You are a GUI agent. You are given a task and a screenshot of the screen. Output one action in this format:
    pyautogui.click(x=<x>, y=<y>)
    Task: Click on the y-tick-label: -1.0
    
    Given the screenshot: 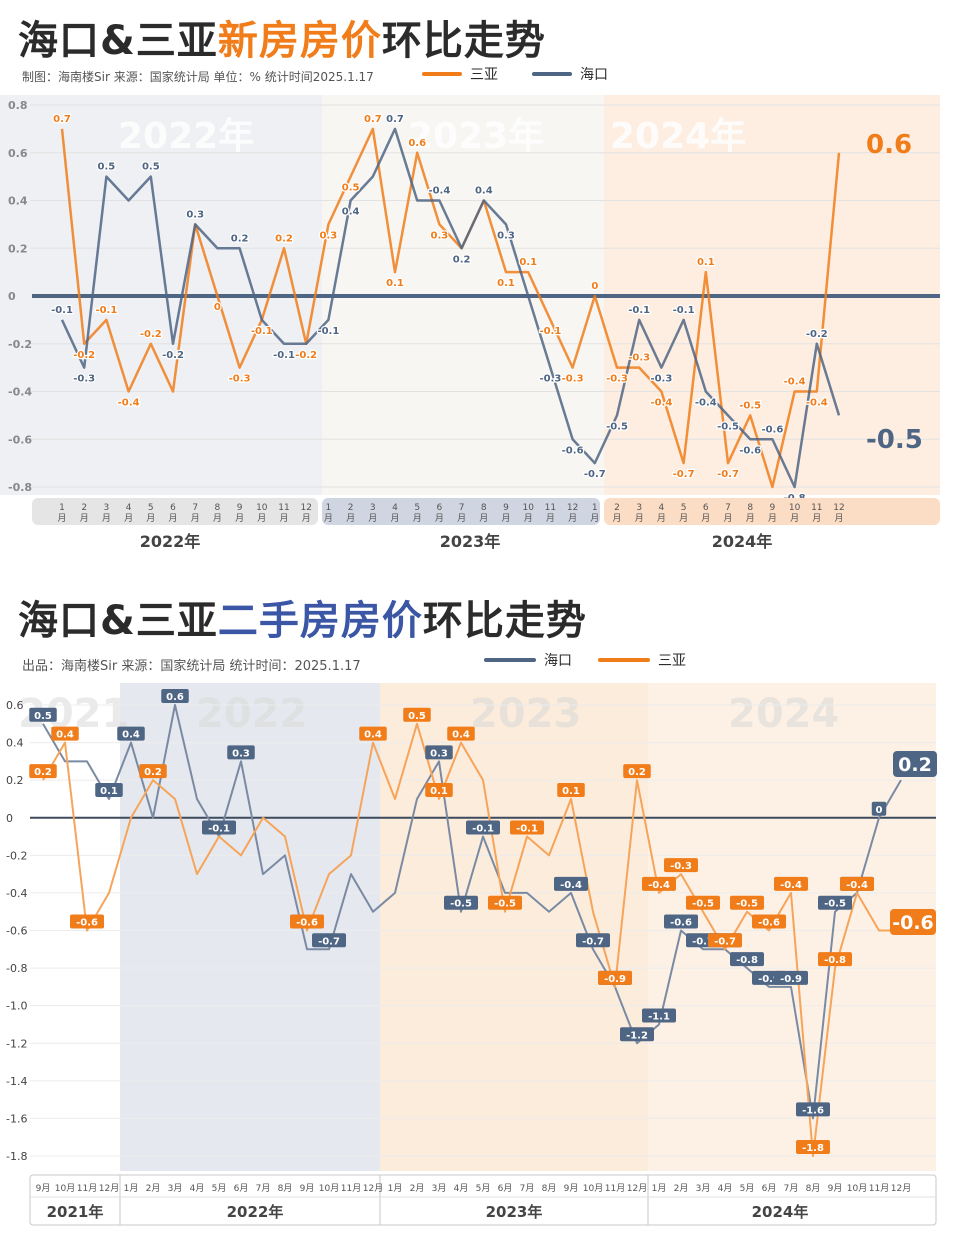 What is the action you would take?
    pyautogui.click(x=16, y=1006)
    